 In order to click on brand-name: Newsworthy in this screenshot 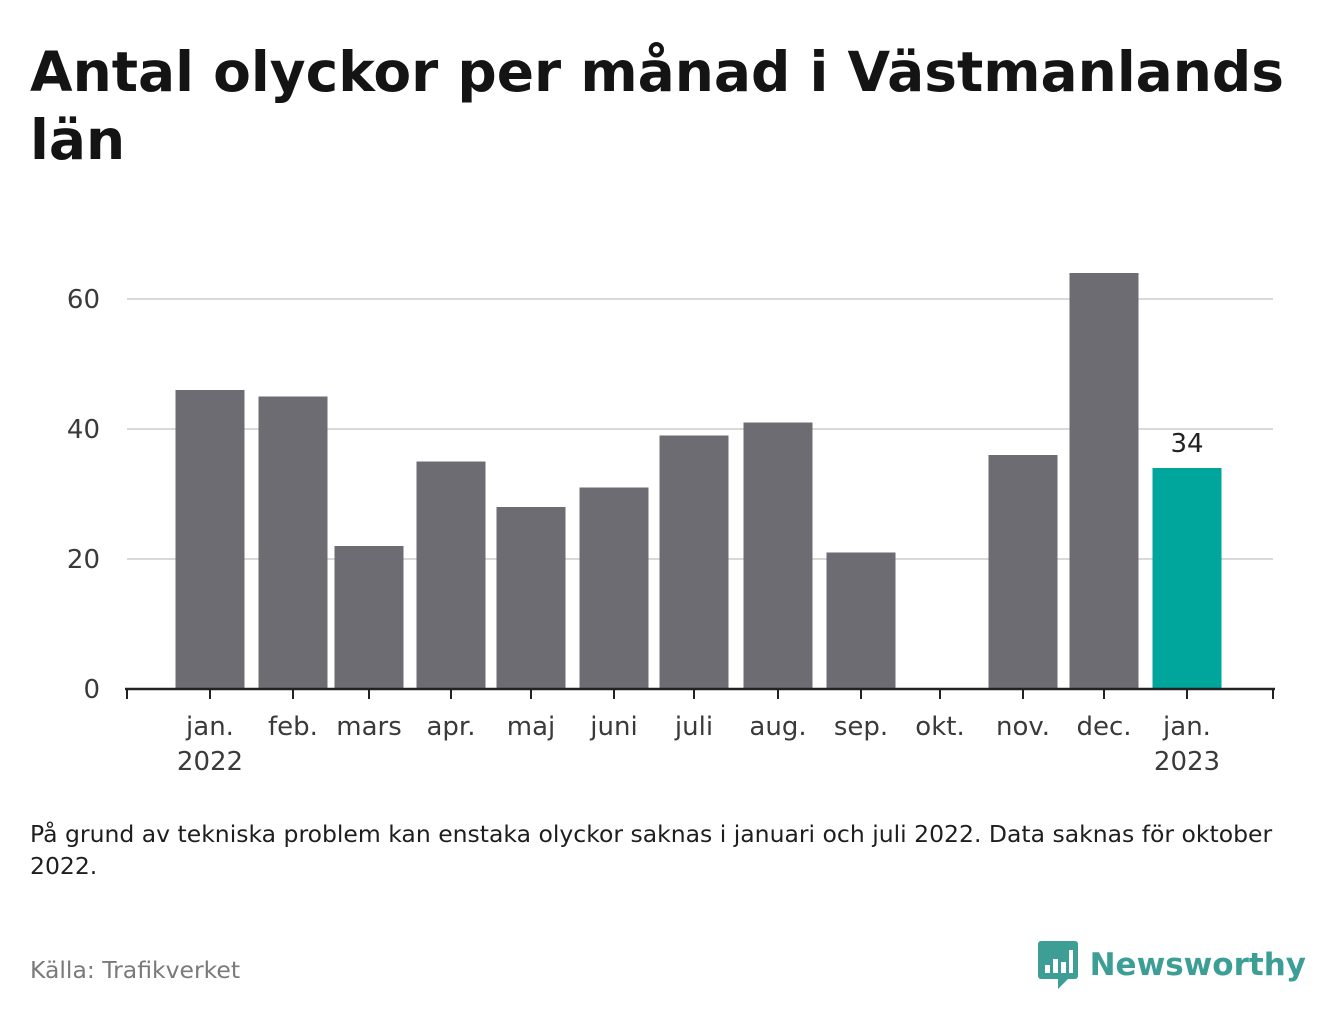, I will do `click(1197, 965)`.